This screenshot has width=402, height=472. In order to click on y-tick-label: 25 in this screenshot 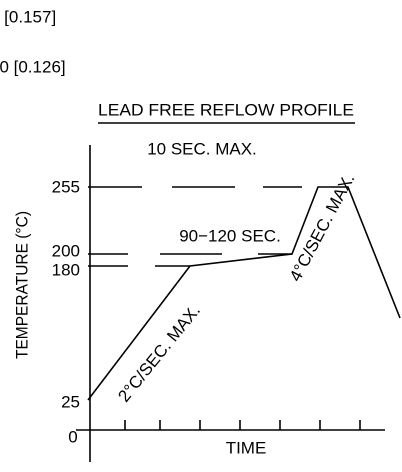, I will do `click(70, 401)`.